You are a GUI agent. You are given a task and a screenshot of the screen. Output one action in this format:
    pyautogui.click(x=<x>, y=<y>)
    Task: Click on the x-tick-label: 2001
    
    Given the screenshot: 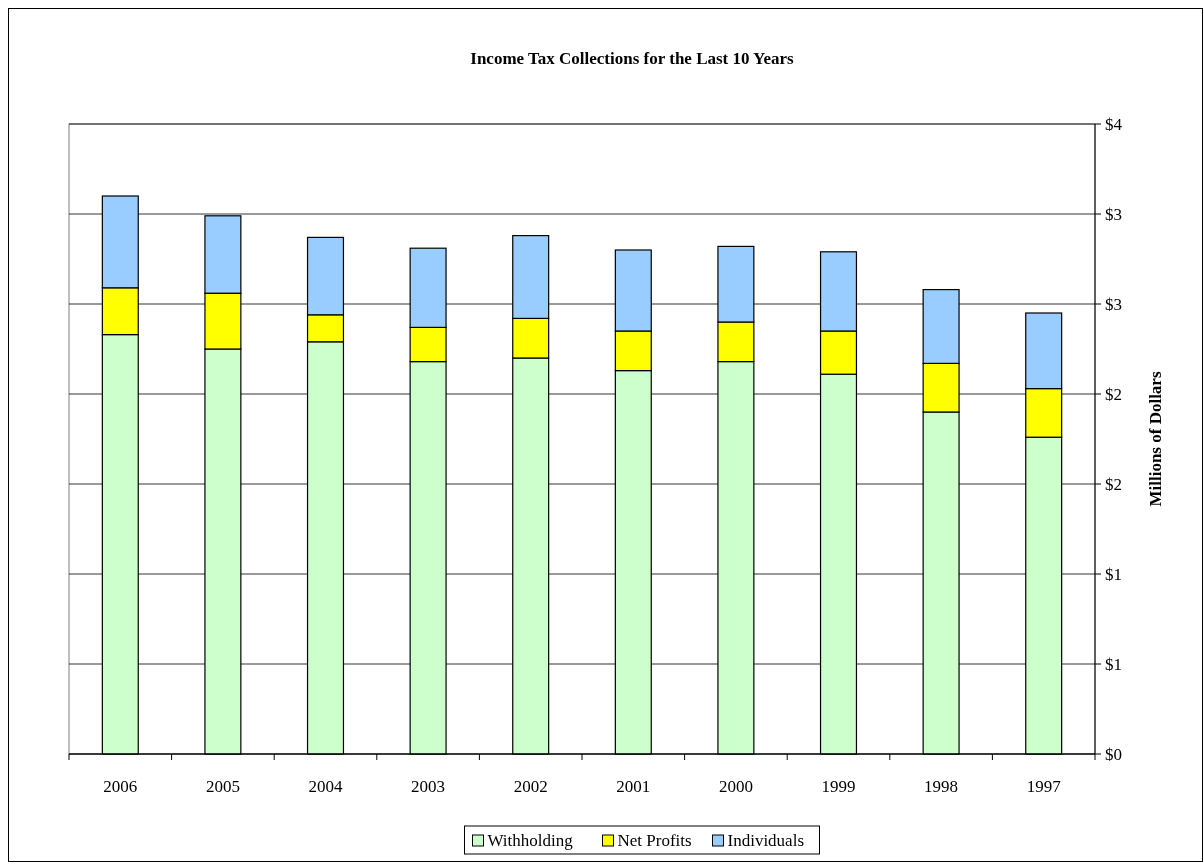 What is the action you would take?
    pyautogui.click(x=633, y=786)
    